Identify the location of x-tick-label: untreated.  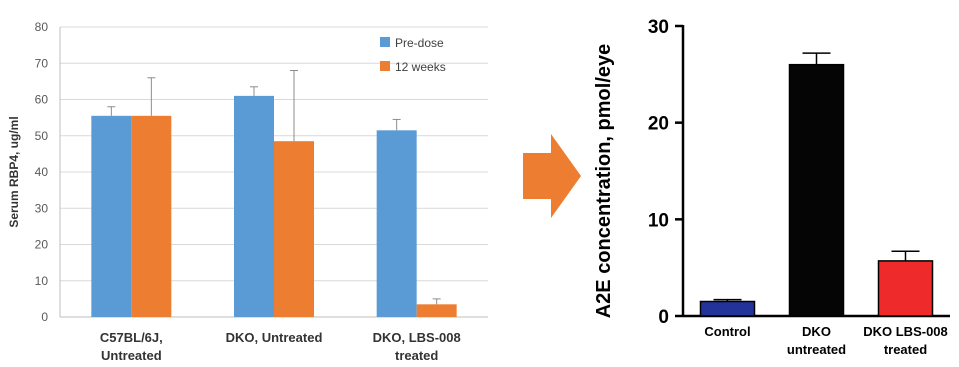
(816, 349).